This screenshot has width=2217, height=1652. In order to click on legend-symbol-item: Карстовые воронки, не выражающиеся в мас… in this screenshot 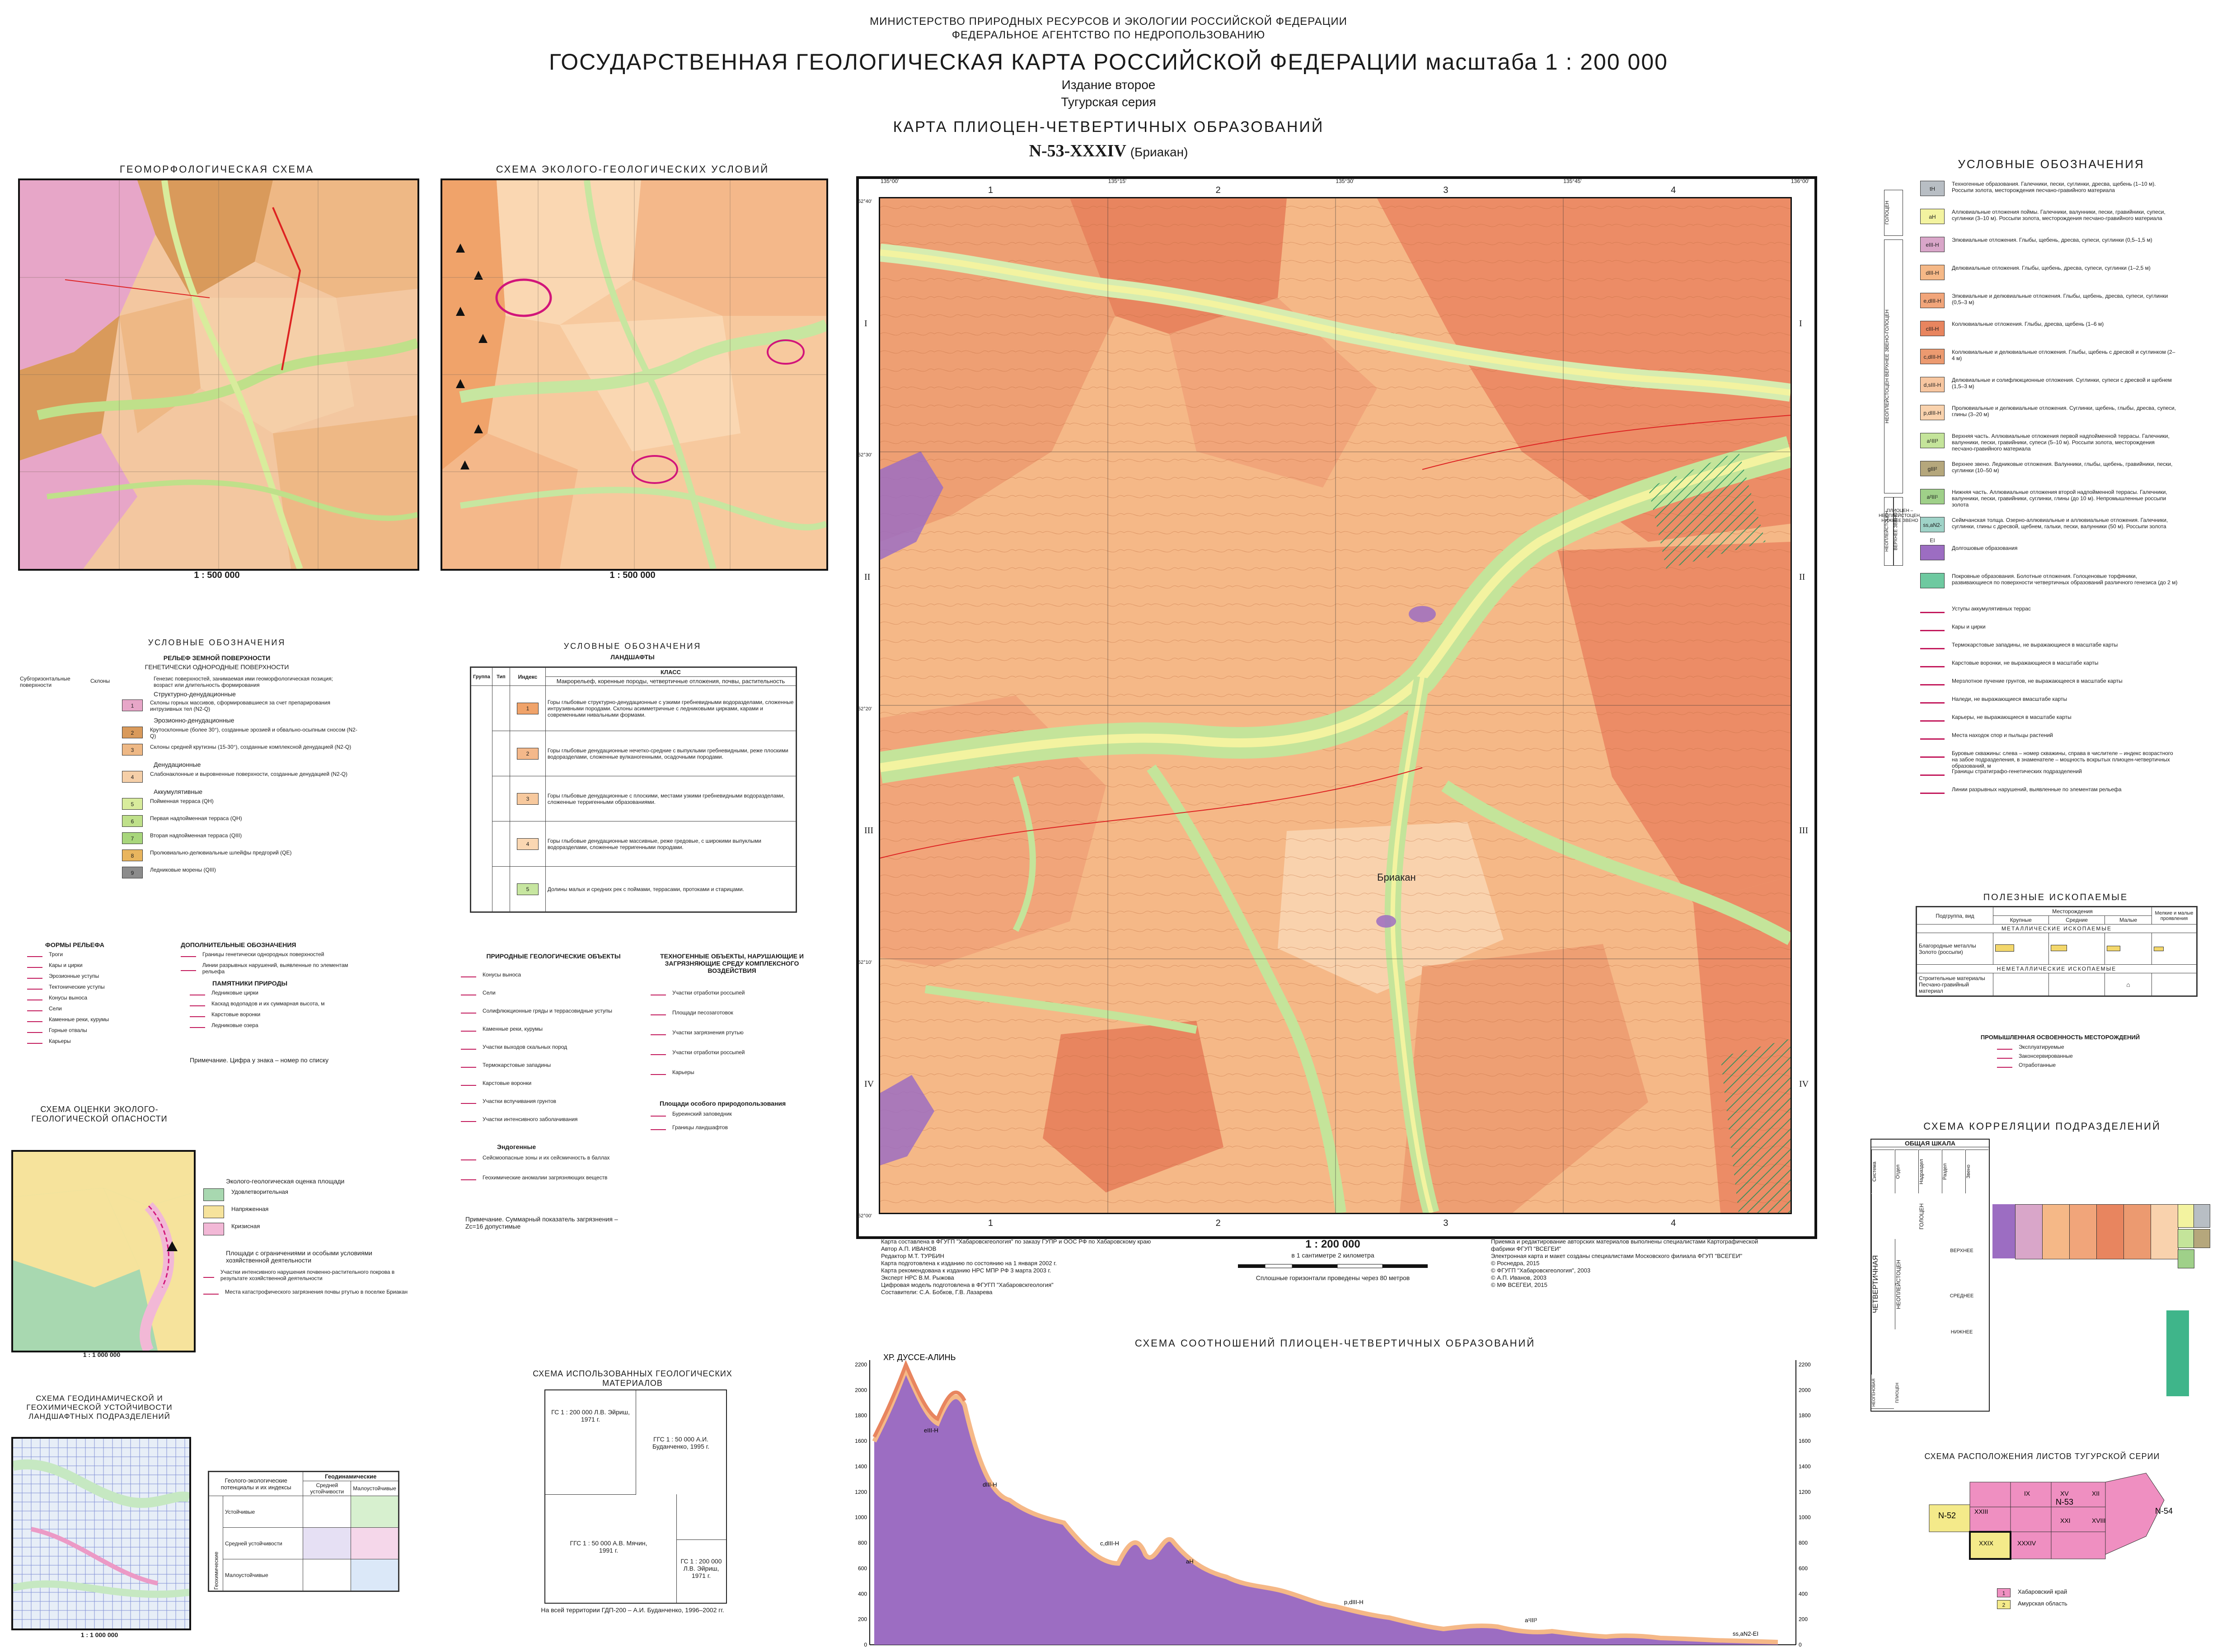, I will do `click(2049, 663)`.